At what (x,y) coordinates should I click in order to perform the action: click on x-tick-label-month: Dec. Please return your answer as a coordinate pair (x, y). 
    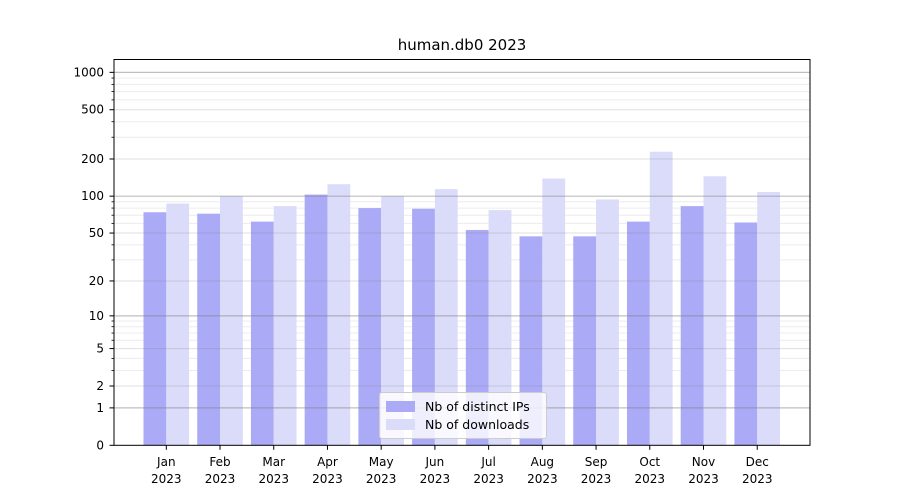
    Looking at the image, I should click on (757, 462).